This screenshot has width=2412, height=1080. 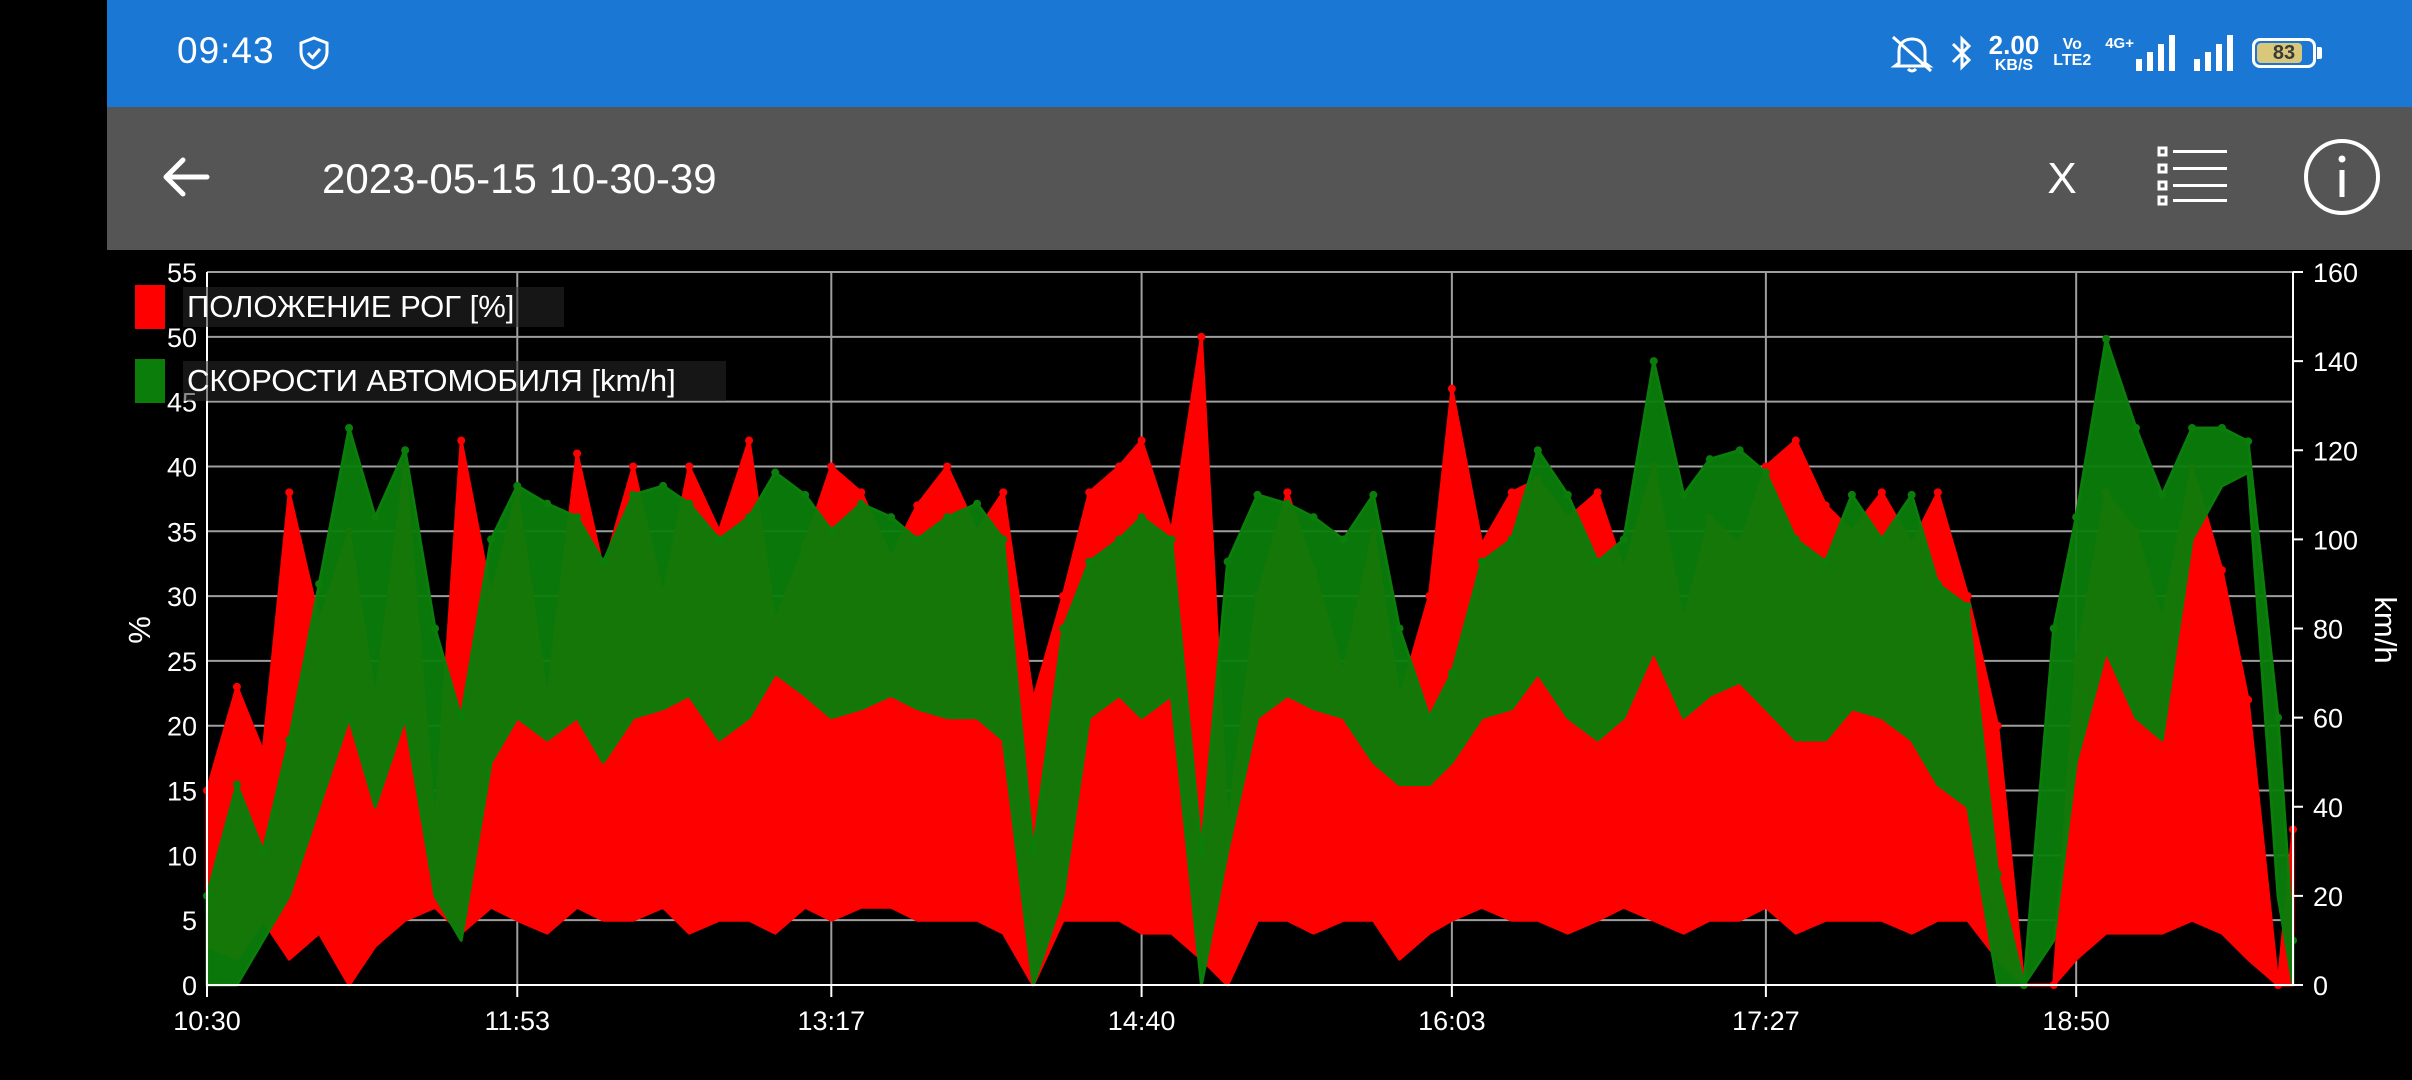 What do you see at coordinates (1961, 53) in the screenshot?
I see `bluetooth-icon` at bounding box center [1961, 53].